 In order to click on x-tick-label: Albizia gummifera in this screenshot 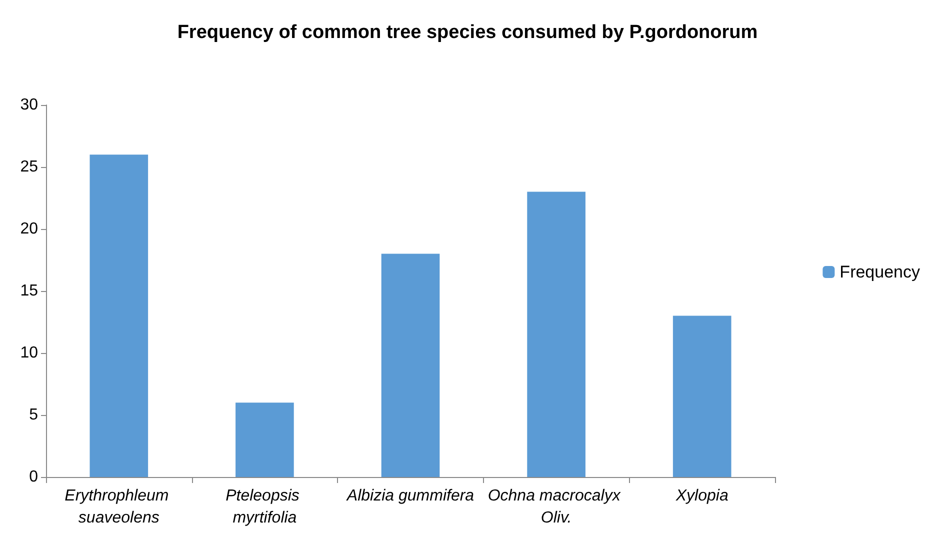, I will do `click(410, 496)`.